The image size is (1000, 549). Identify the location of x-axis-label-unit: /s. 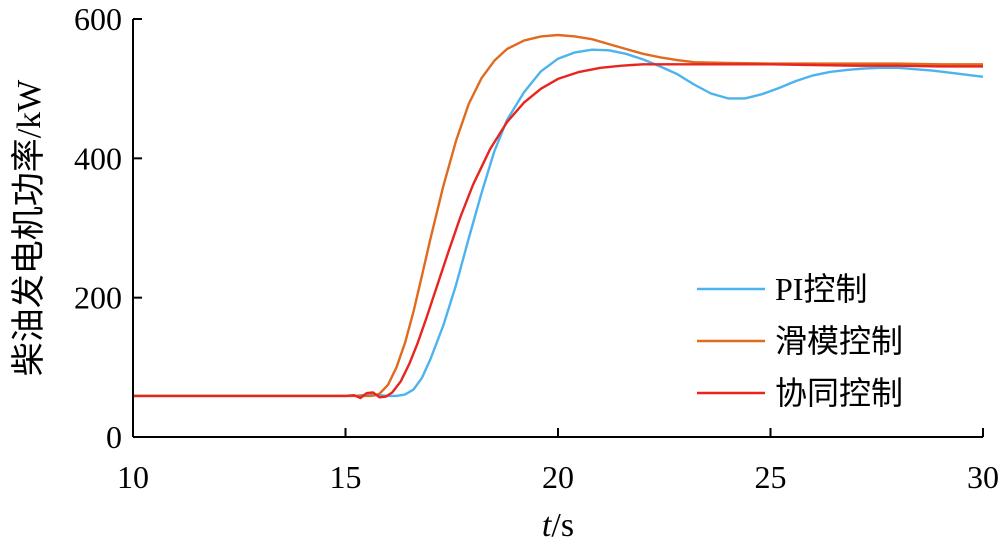
(562, 525).